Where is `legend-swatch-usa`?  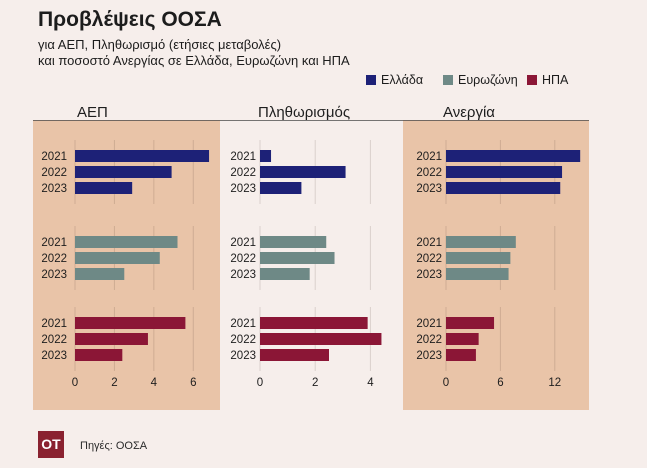 legend-swatch-usa is located at coordinates (532, 80).